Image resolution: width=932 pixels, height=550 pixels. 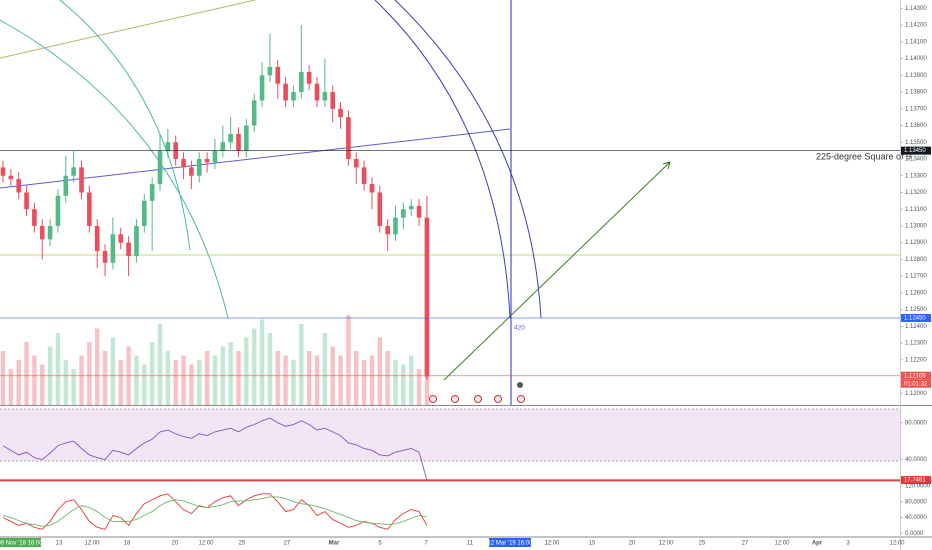 I want to click on y-tick-label: 1.12300, so click(x=916, y=344).